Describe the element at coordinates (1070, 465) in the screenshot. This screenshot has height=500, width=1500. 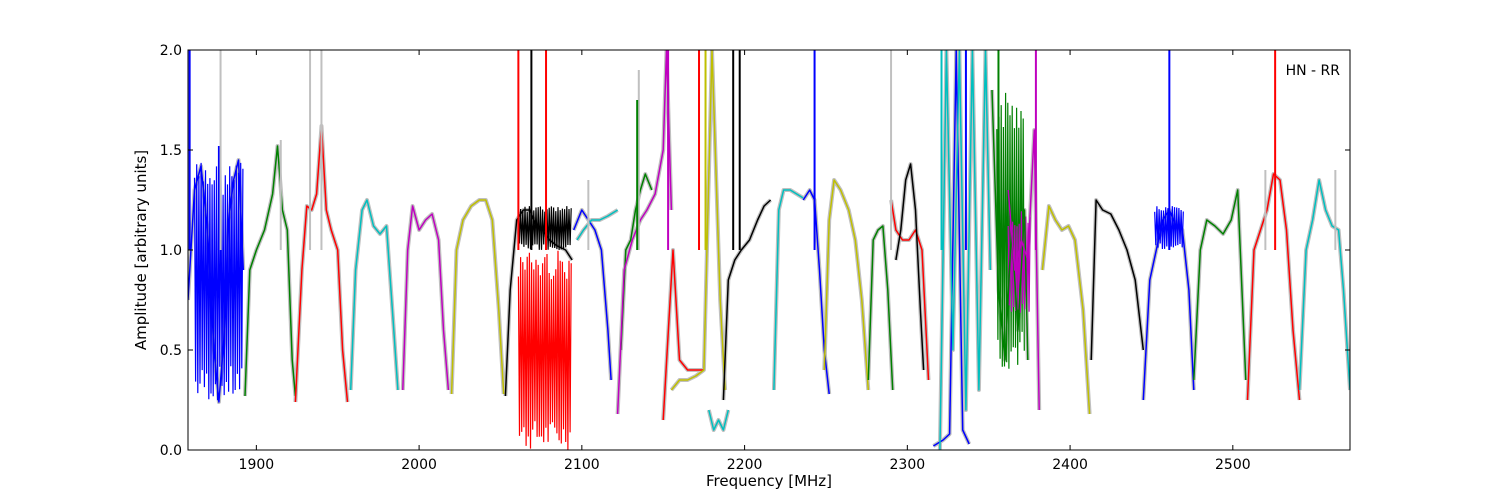
I see `x-tick-label: 2400` at that location.